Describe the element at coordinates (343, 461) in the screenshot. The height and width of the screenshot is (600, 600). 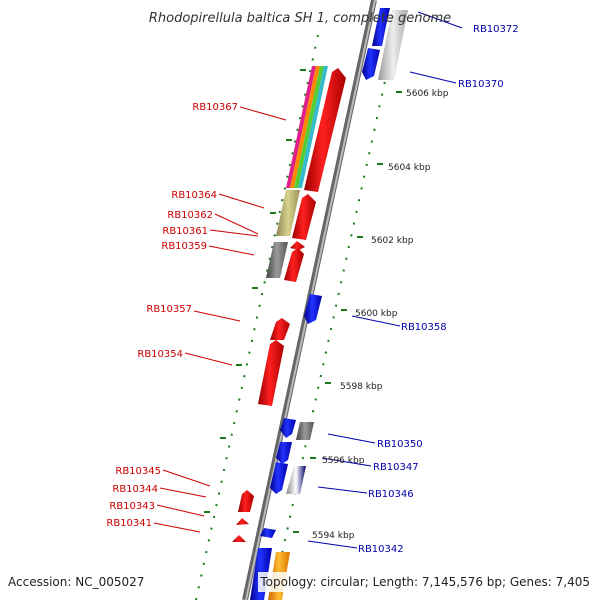
I see `kbp-label: 5596 kbp` at that location.